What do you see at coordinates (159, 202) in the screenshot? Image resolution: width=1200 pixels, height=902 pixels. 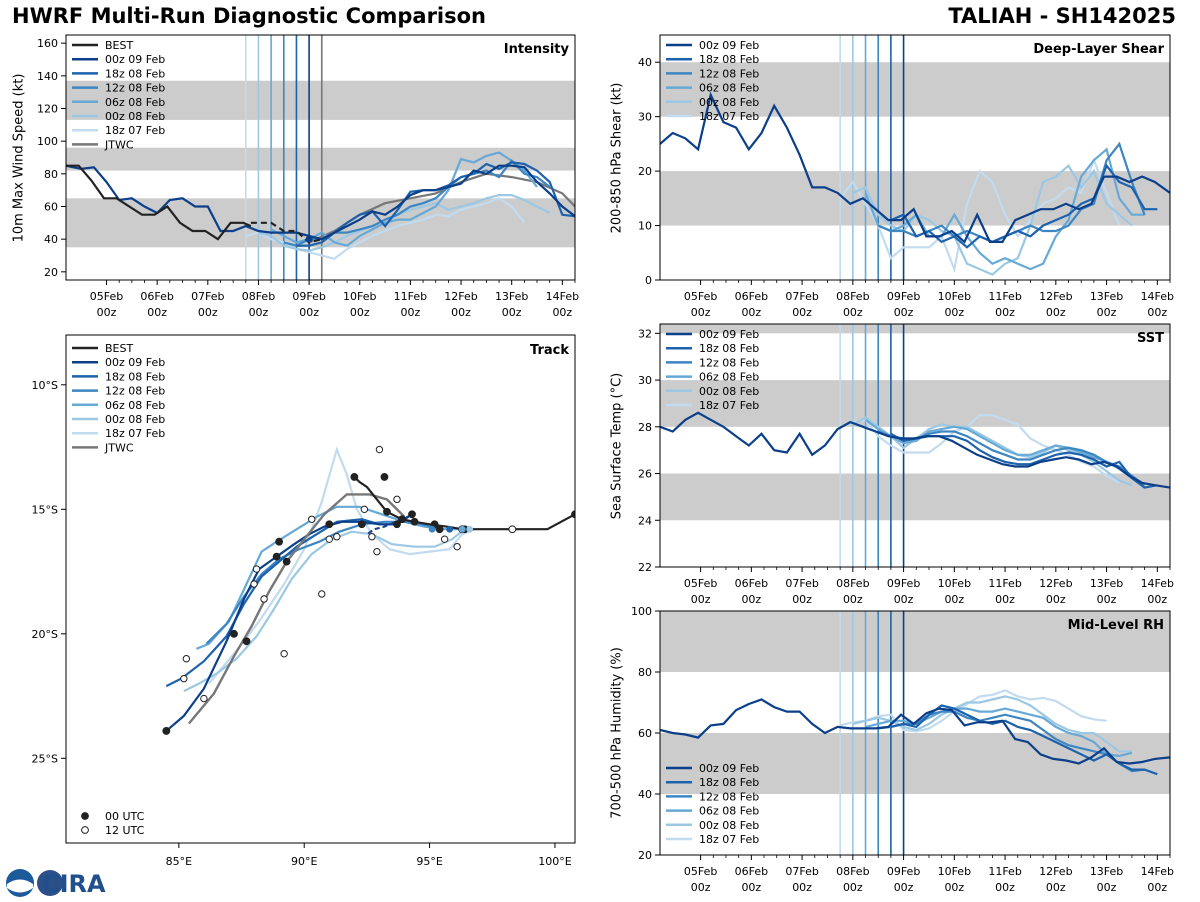 I see `intensity-best-line` at bounding box center [159, 202].